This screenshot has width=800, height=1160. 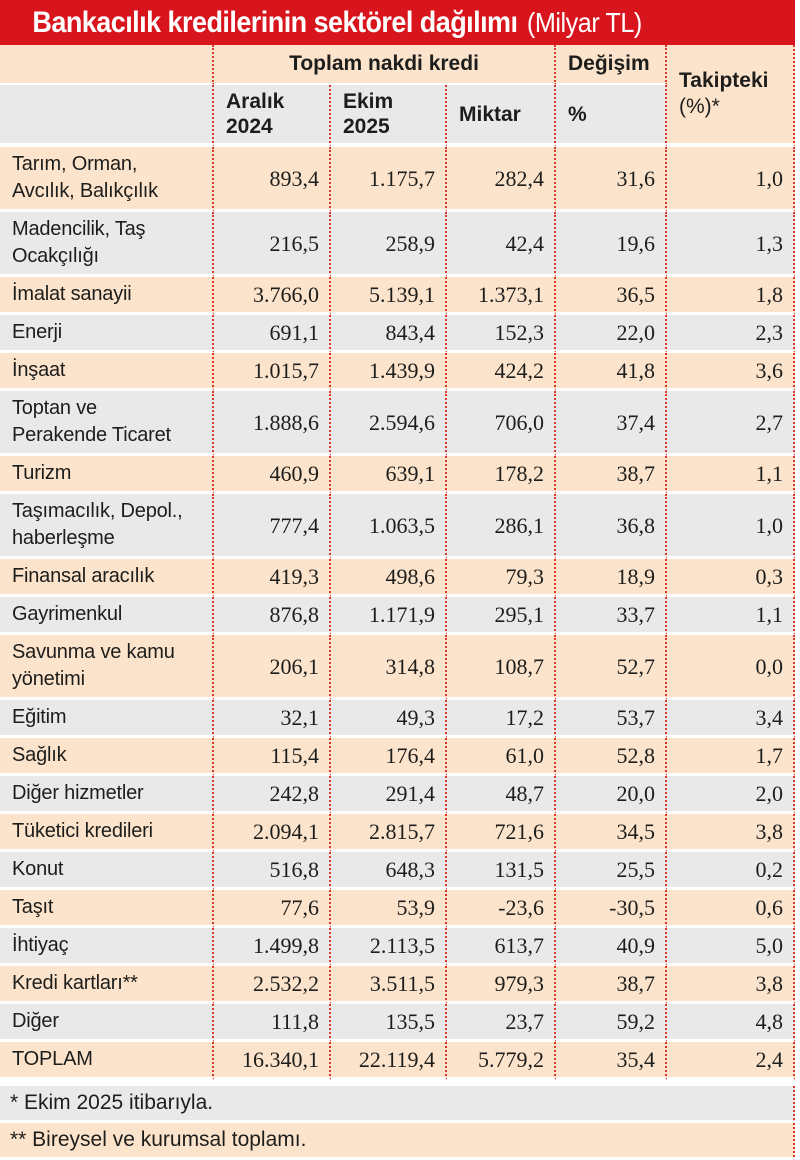 What do you see at coordinates (107, 1061) in the screenshot?
I see `sector-cell: TOPLAM` at bounding box center [107, 1061].